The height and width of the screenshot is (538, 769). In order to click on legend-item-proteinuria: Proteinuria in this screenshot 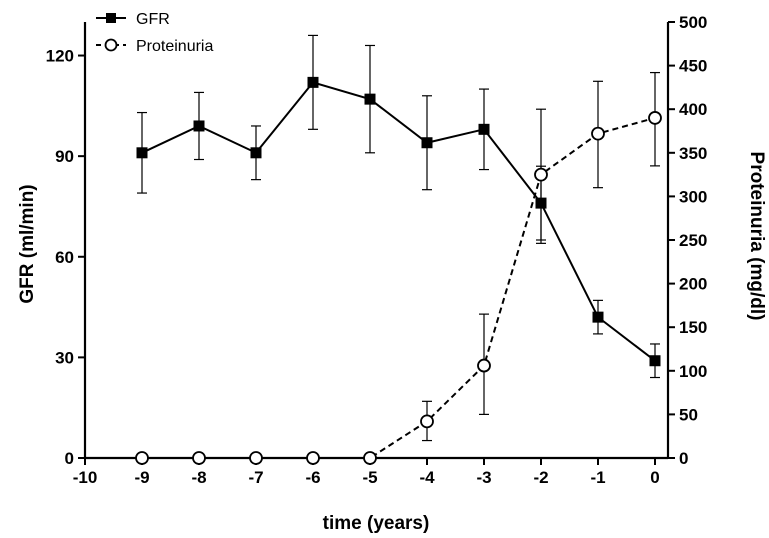, I will do `click(154, 46)`.